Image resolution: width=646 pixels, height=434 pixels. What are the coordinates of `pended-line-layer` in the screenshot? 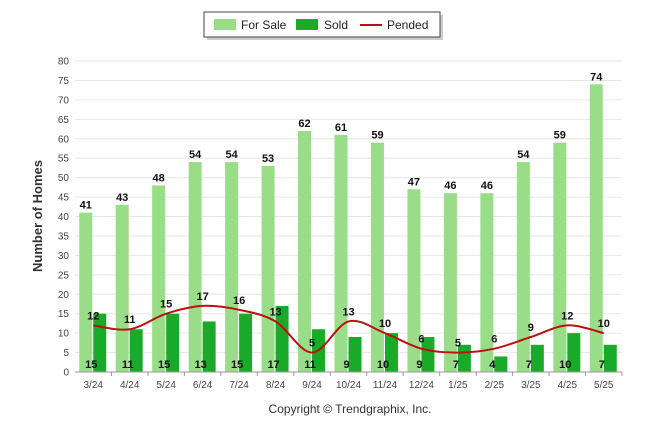 It's located at (349, 329).